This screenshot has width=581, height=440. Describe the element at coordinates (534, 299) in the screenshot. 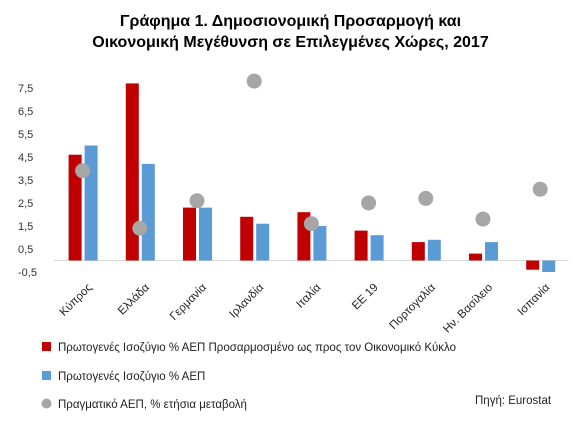

I see `category-label: Ισπανία` at that location.